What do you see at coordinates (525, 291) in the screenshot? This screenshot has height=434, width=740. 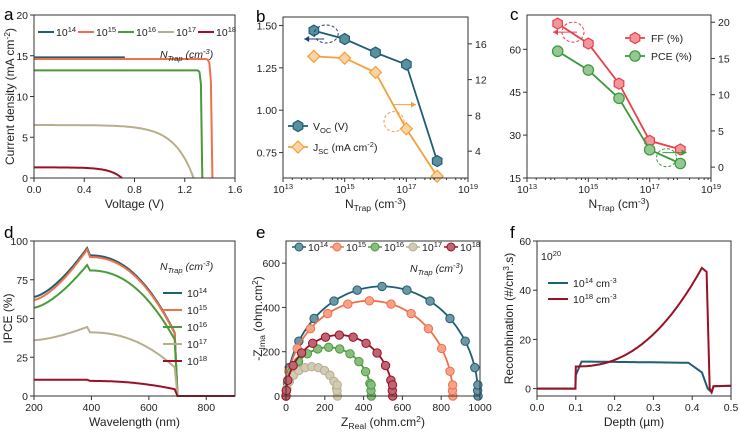 I see `panel-f-ytick-label: 40` at bounding box center [525, 291].